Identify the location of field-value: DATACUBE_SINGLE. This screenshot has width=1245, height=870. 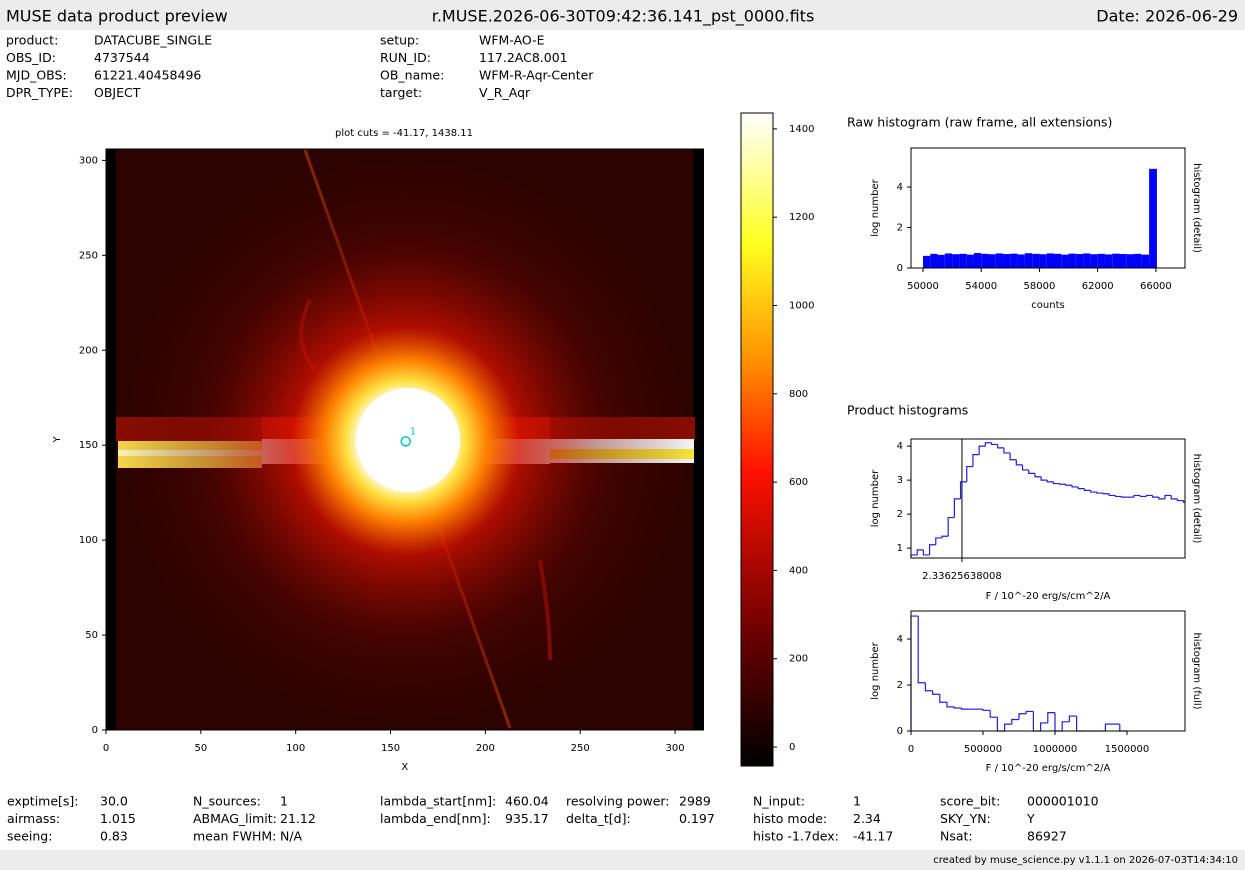
(153, 40).